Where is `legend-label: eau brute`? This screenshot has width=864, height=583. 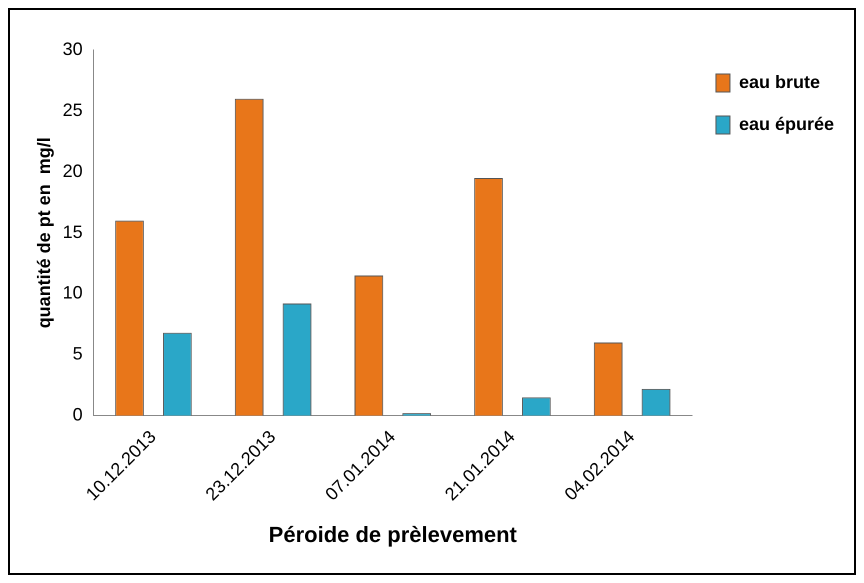 legend-label: eau brute is located at coordinates (779, 82).